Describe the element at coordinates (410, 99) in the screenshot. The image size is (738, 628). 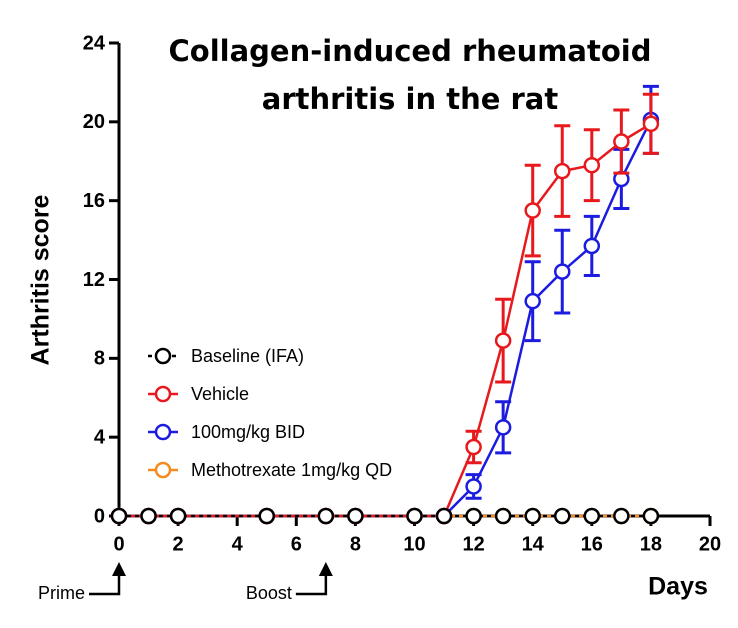
I see `chart-title: arthritis in the rat` at that location.